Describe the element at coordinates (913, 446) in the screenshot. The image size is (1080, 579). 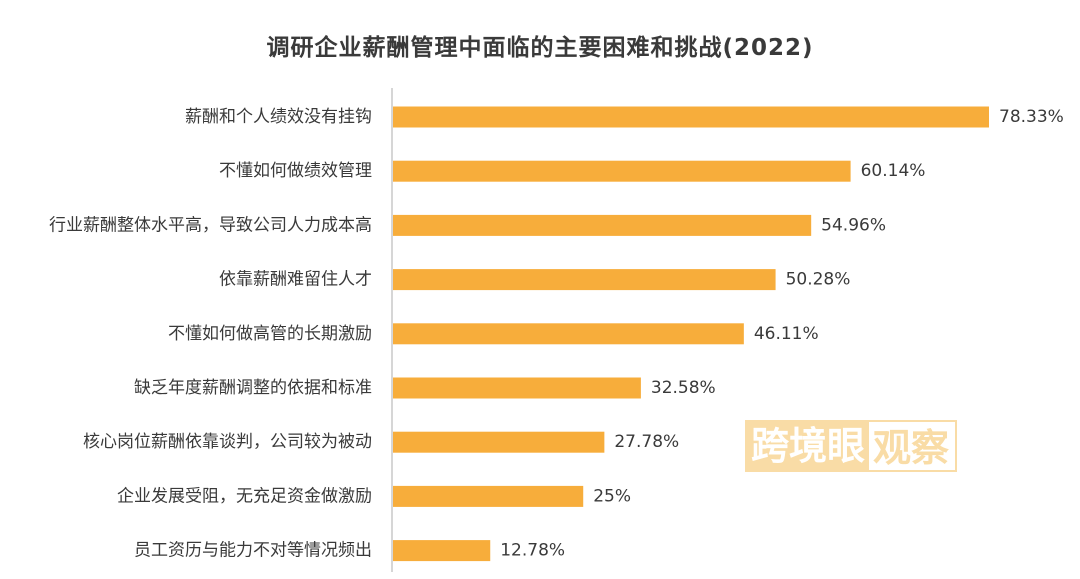
I see `watermark-part-2: 观察` at that location.